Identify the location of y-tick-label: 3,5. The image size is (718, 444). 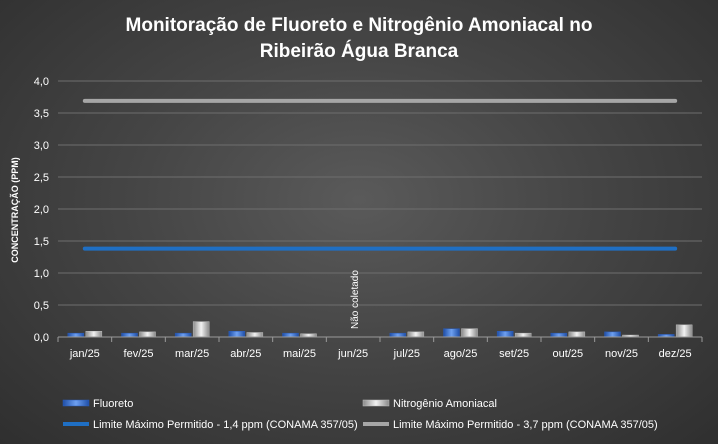
(41, 114).